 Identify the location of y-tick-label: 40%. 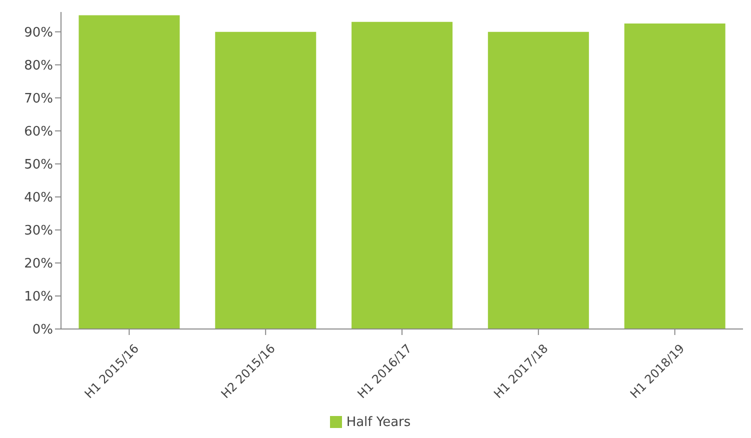
(38, 198).